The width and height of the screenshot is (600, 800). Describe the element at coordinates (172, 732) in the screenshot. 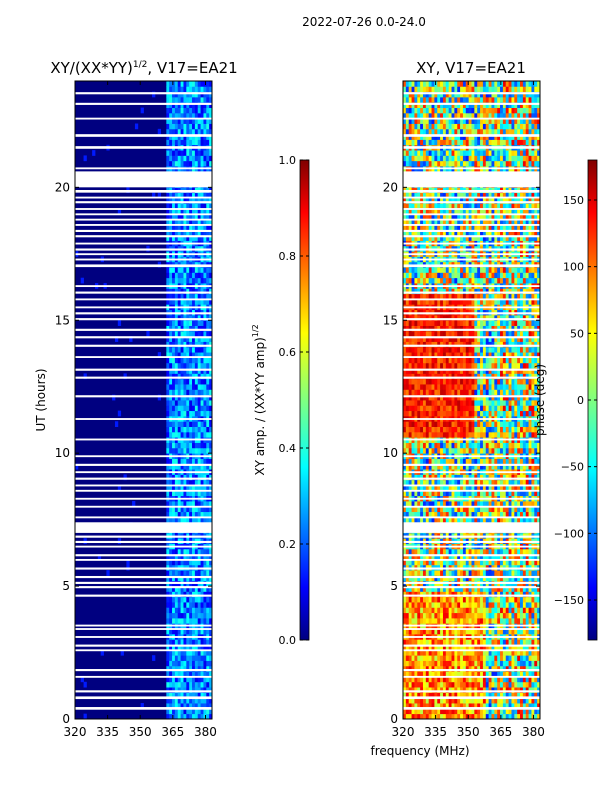

I see `amp-x-tick-label: 365` at that location.